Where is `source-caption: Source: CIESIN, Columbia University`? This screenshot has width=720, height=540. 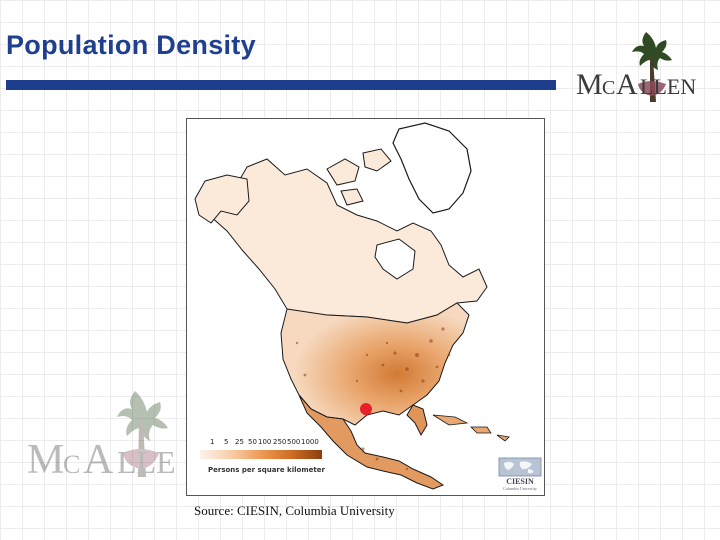 source-caption: Source: CIESIN, Columbia University is located at coordinates (294, 510).